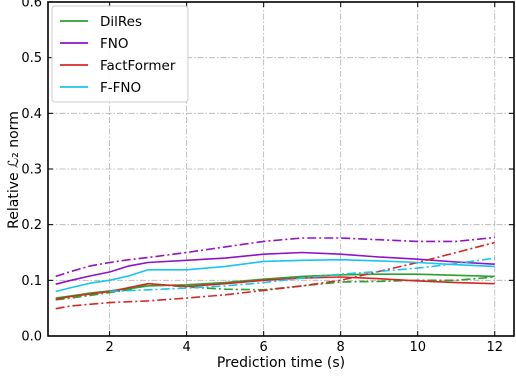 The image size is (516, 377). I want to click on legend: DilRes FNO FactFormer F-FNO, so click(120, 54).